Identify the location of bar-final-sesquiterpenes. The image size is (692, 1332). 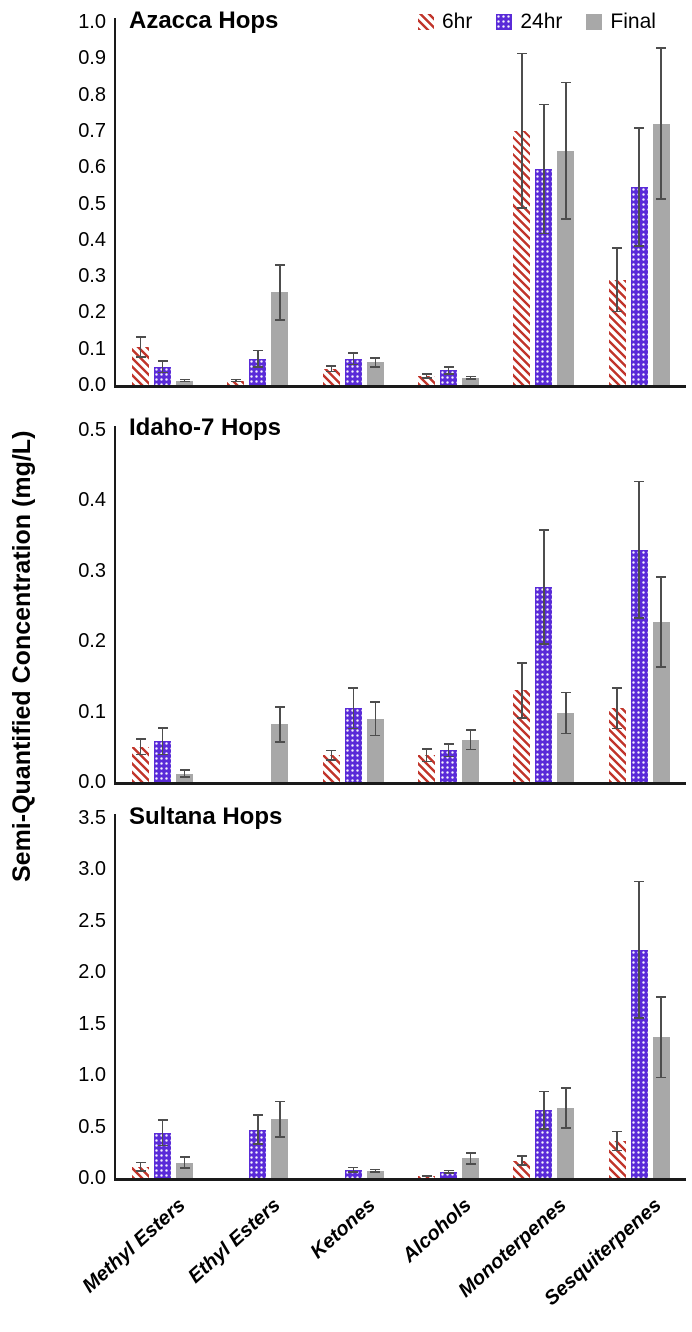
(661, 254).